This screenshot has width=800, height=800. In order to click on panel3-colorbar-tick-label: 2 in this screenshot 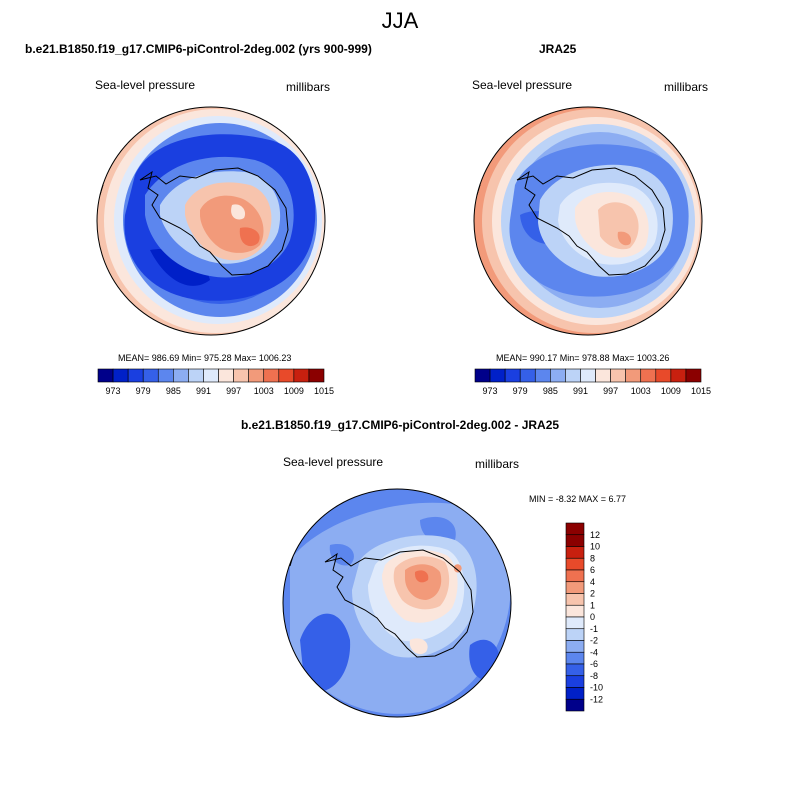, I will do `click(592, 594)`.